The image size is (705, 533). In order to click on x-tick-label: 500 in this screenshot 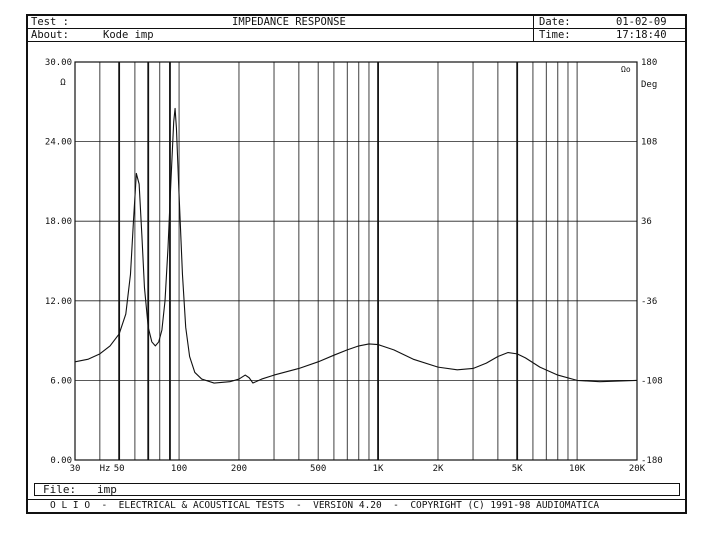, I will do `click(318, 469)`.